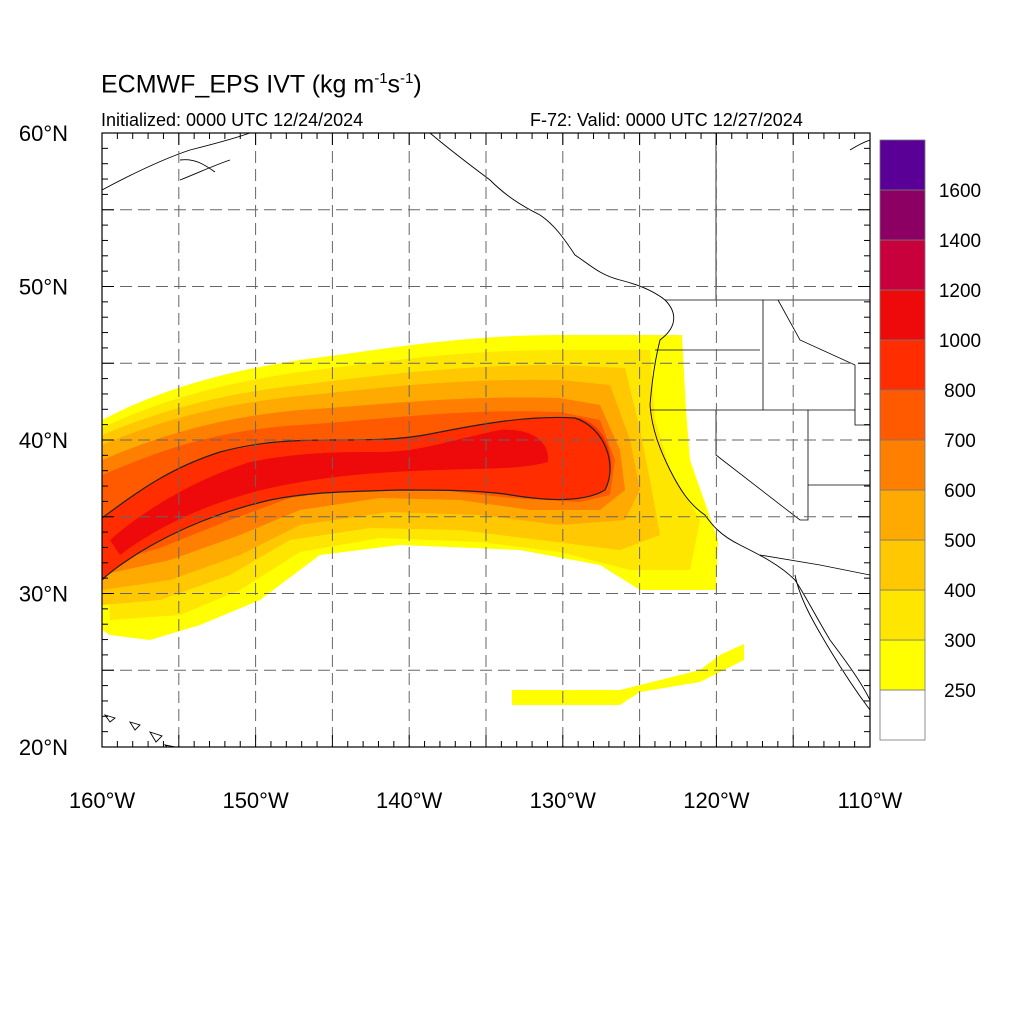 Image resolution: width=1024 pixels, height=1024 pixels. I want to click on lat-tick-label: 50°N, so click(43, 287).